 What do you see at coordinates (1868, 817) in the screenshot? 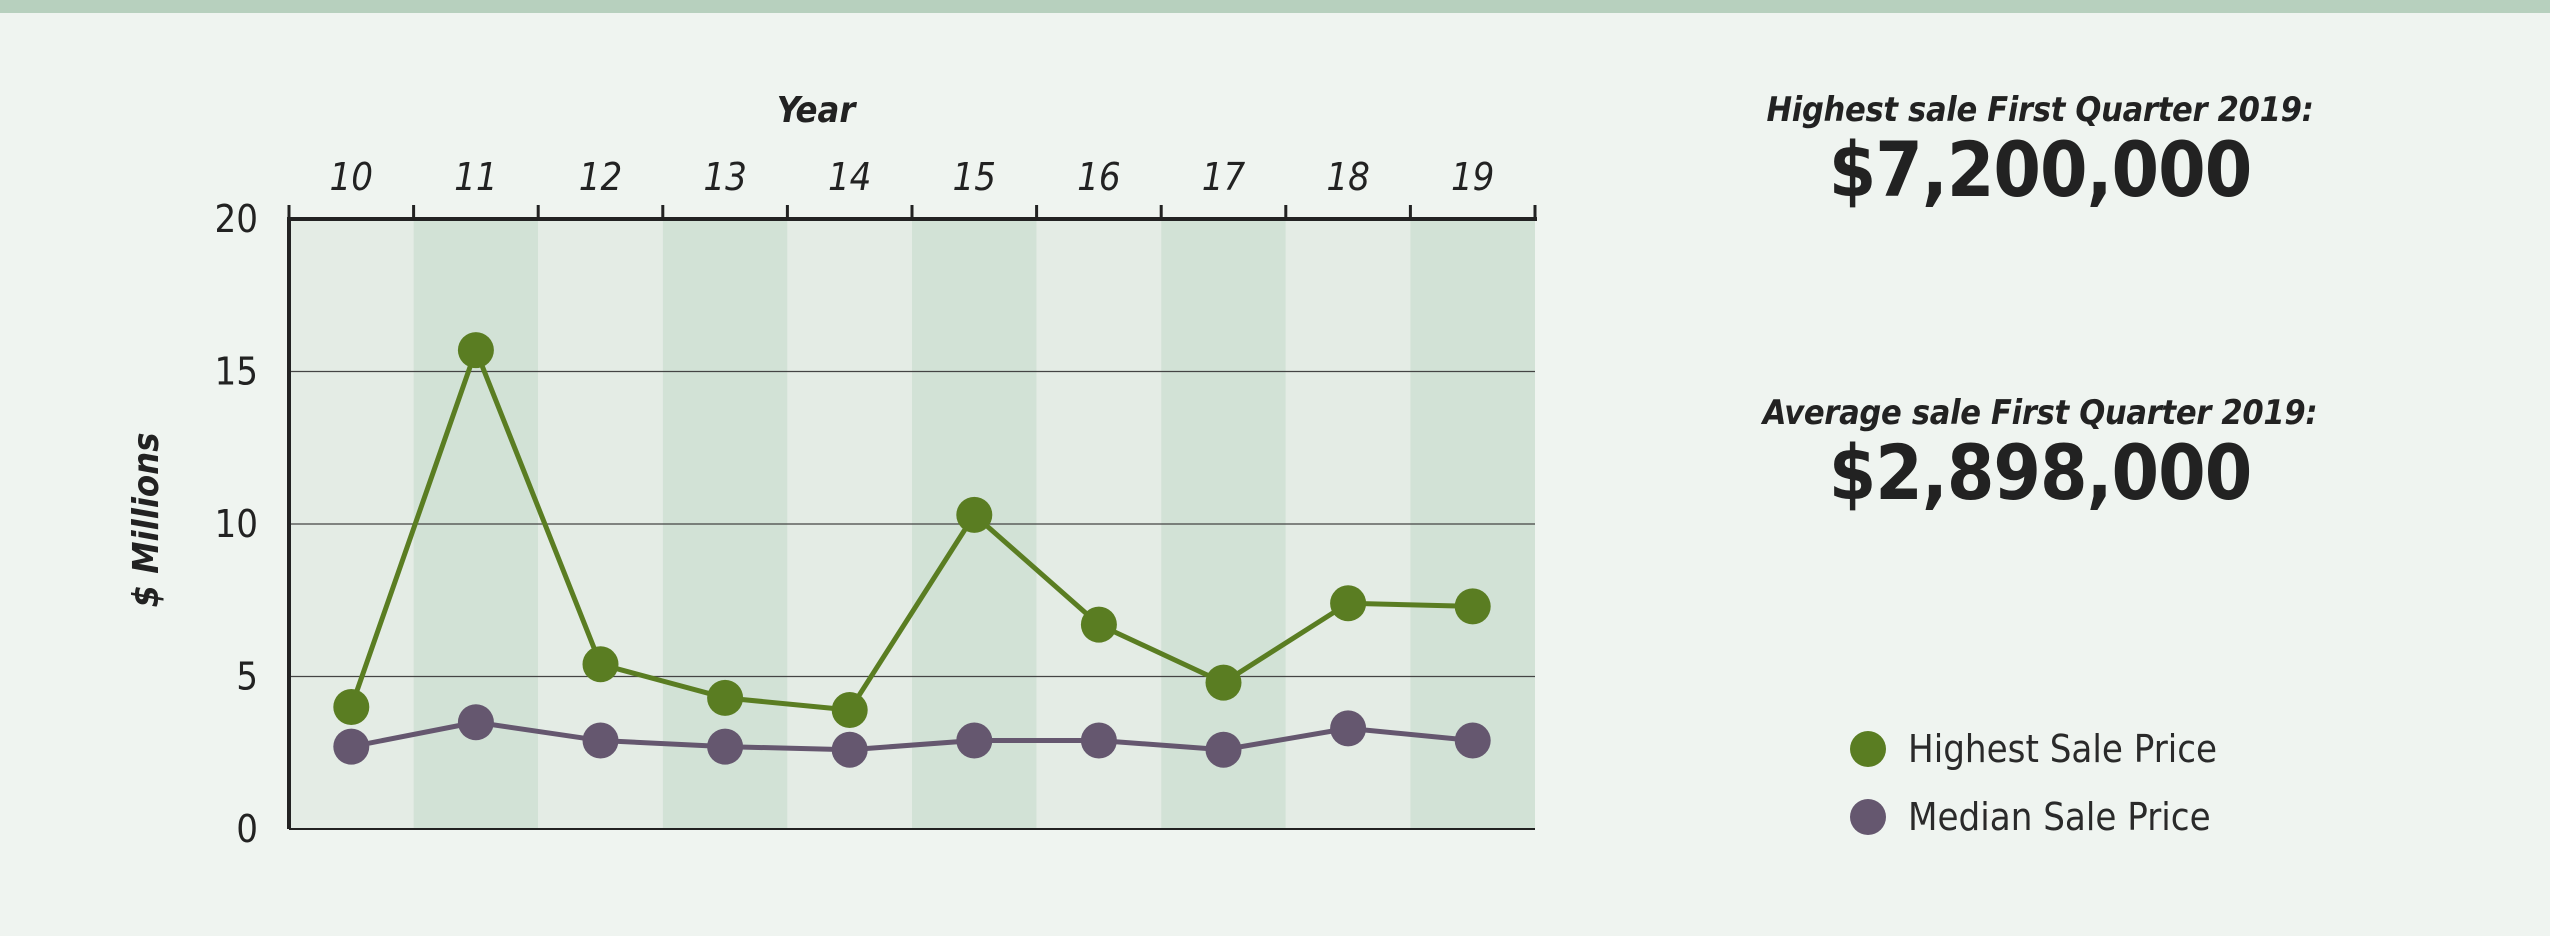
I see `legend-marker-median` at bounding box center [1868, 817].